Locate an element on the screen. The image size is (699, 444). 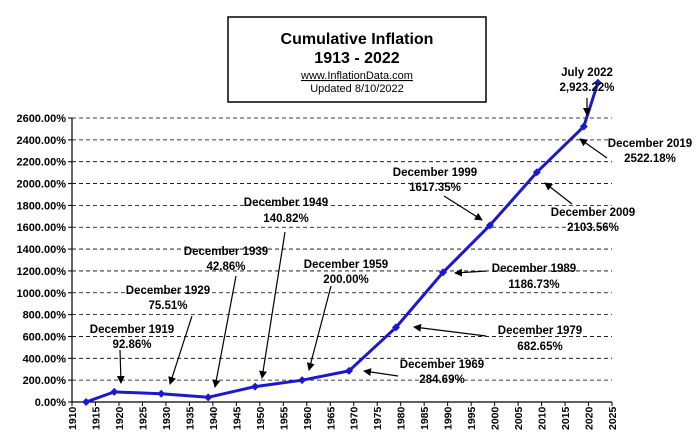
annotation-1959-value: 200.00% is located at coordinates (345, 280).